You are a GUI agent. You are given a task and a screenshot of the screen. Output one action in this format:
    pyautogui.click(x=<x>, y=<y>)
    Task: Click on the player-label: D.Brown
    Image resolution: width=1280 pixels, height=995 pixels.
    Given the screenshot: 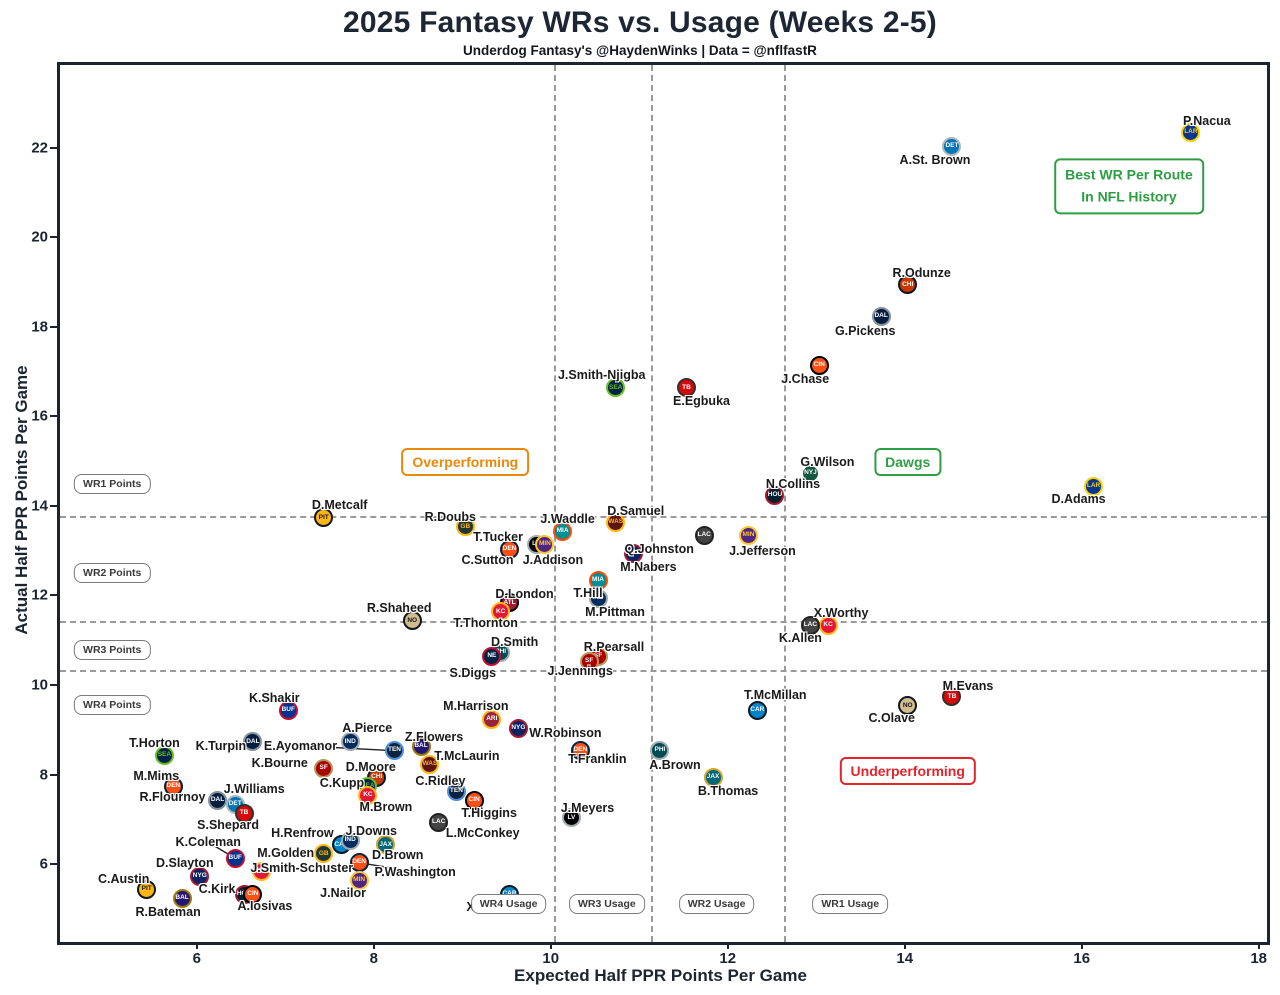 What is the action you would take?
    pyautogui.click(x=397, y=854)
    